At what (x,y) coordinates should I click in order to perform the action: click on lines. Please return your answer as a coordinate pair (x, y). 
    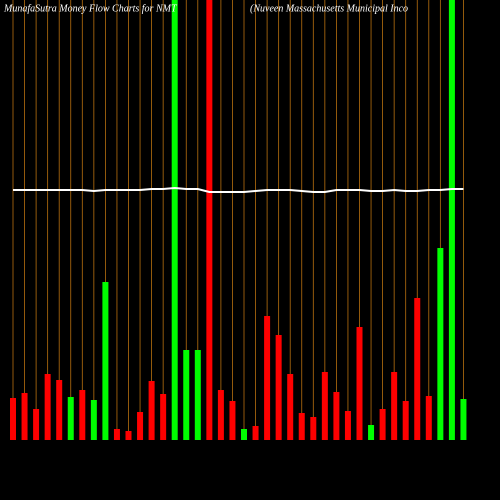
    Looking at the image, I should click on (238, 189).